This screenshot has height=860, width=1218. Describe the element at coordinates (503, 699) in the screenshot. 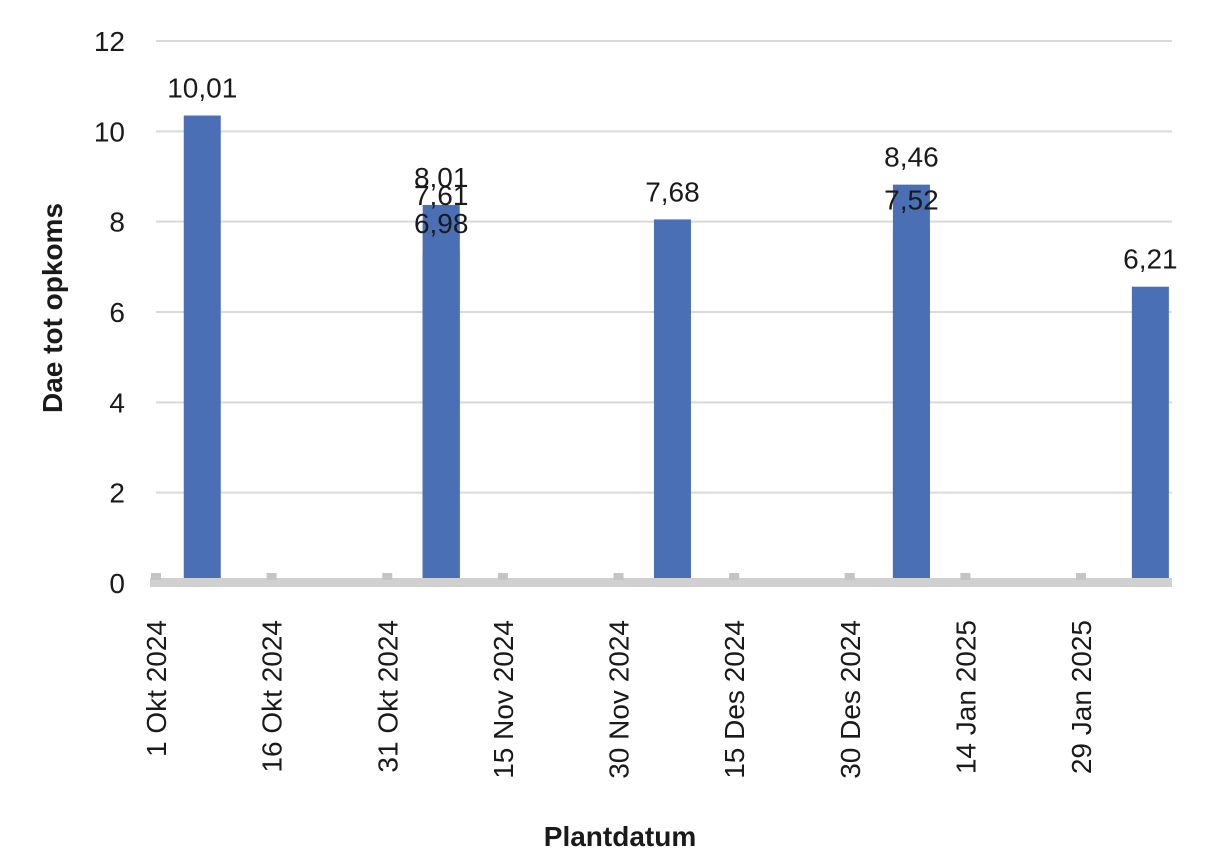

I see `x-tick-label: 15 Nov 2024` at that location.